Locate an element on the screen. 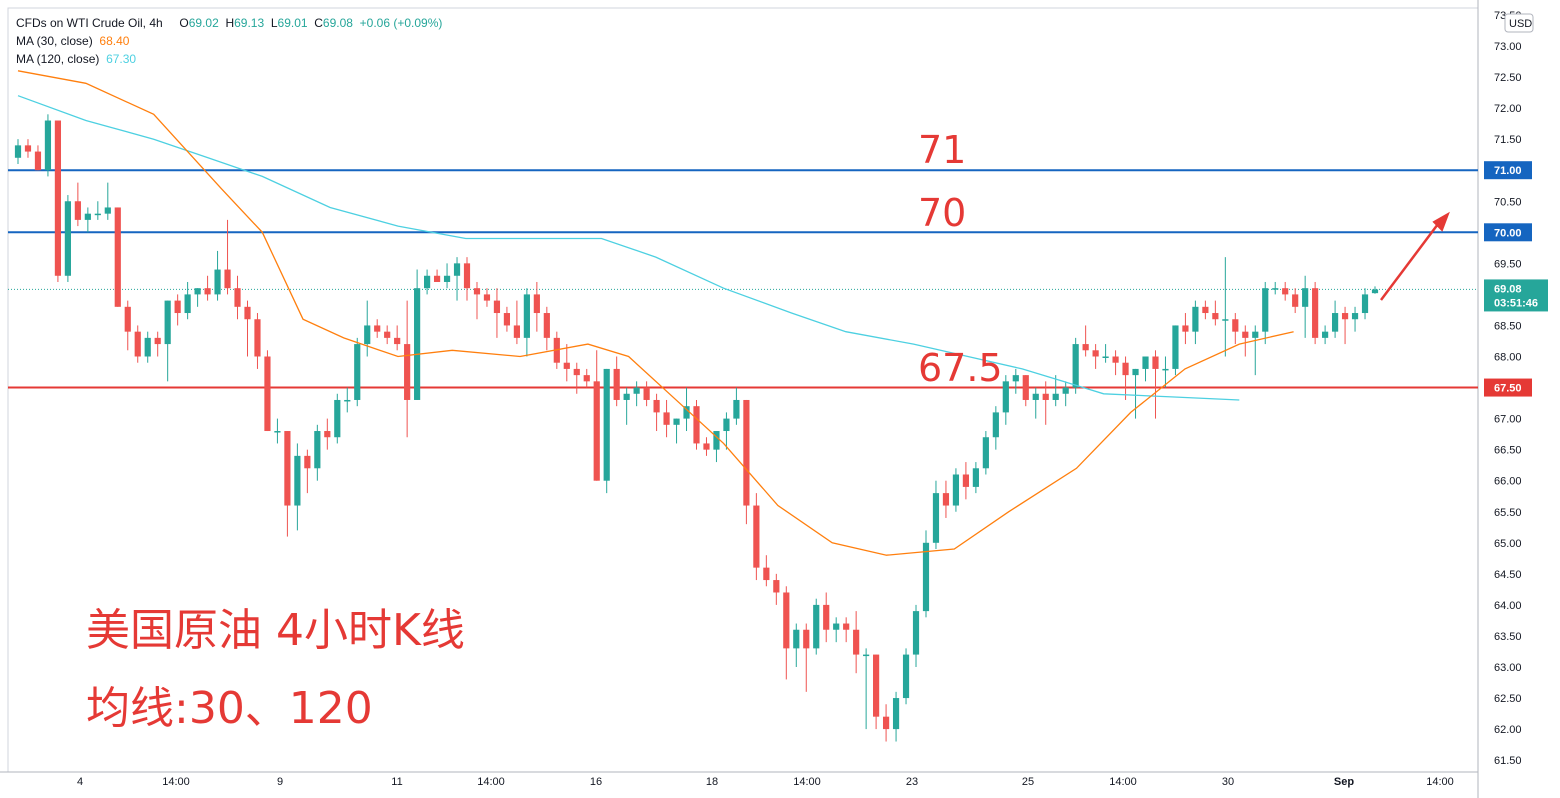 Image resolution: width=1560 pixels, height=798 pixels. legend-ma120-row: MA (120, close) 67.30 is located at coordinates (229, 59).